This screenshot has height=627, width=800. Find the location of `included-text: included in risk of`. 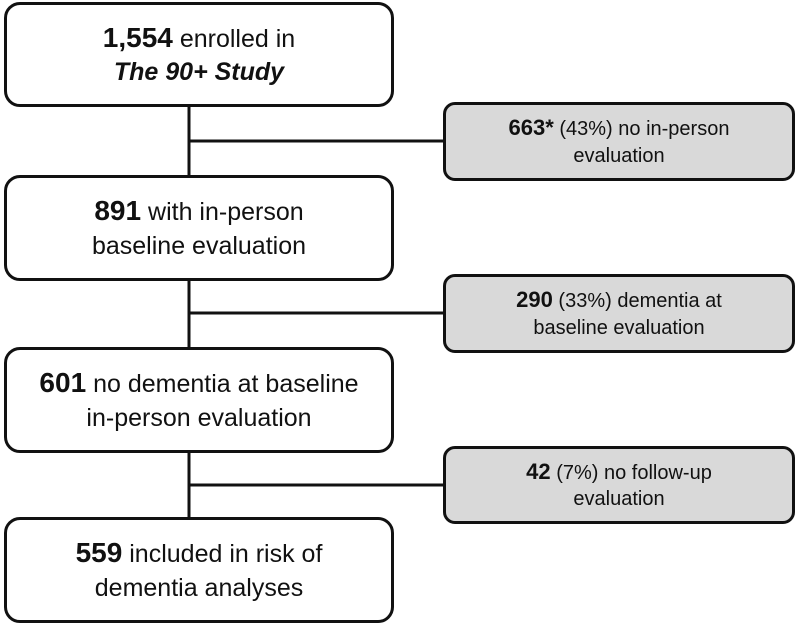

included-text: included in risk of is located at coordinates (226, 554).